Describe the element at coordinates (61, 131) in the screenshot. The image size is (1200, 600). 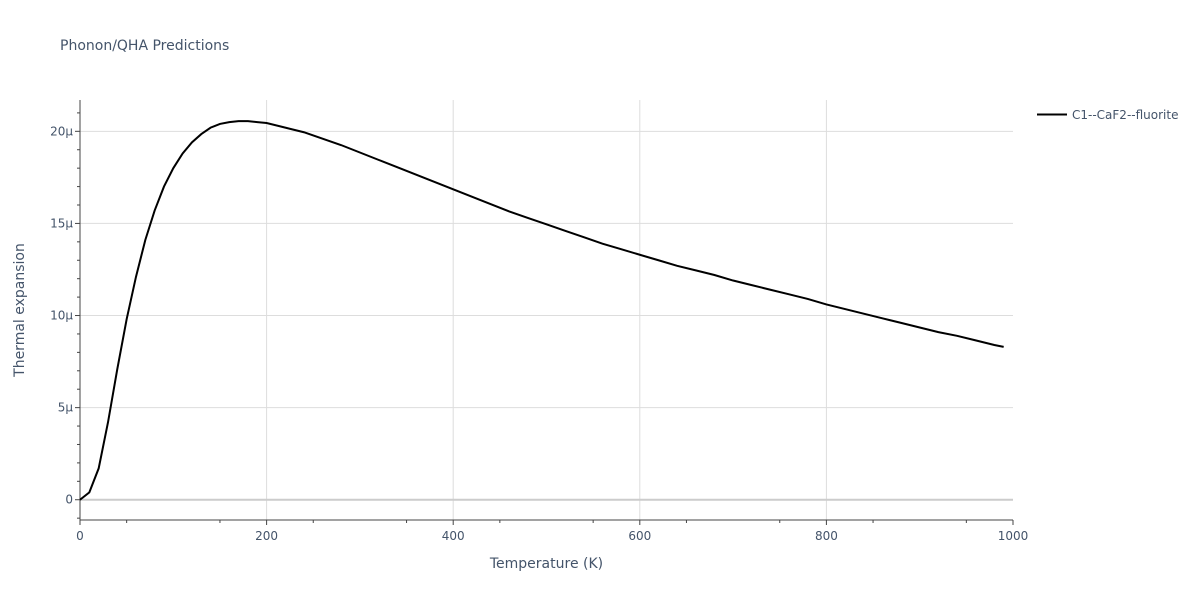
I see `y-tick-label: 20μ` at that location.